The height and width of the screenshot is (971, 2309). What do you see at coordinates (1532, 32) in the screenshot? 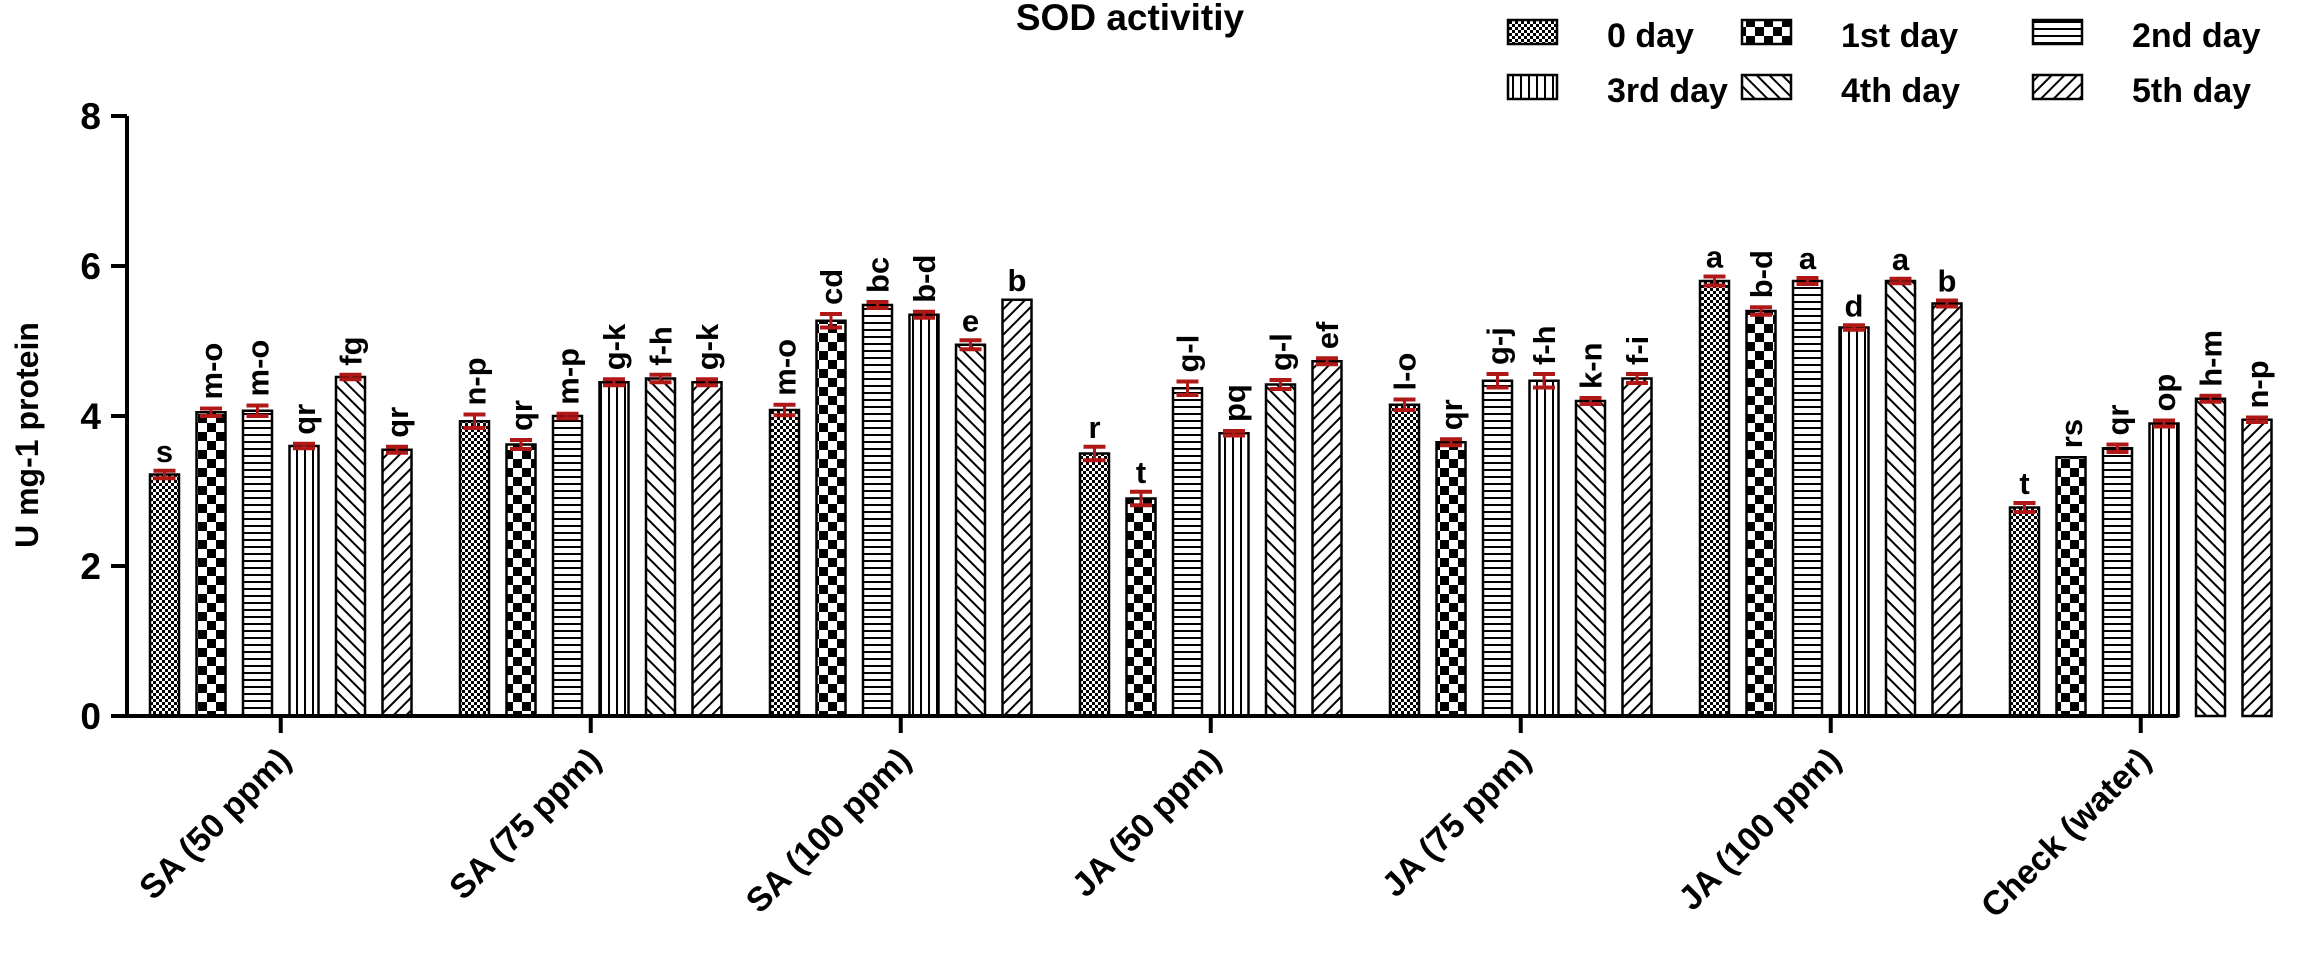
I see `legend-swatch-dots` at bounding box center [1532, 32].